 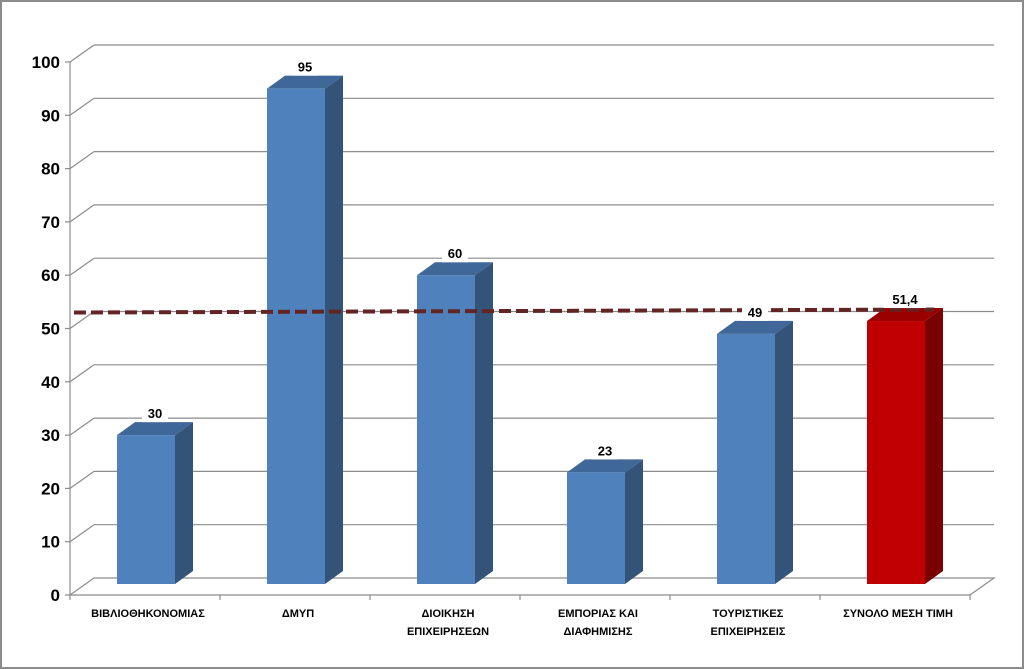 I want to click on y-tick-label: 50, so click(x=50, y=329).